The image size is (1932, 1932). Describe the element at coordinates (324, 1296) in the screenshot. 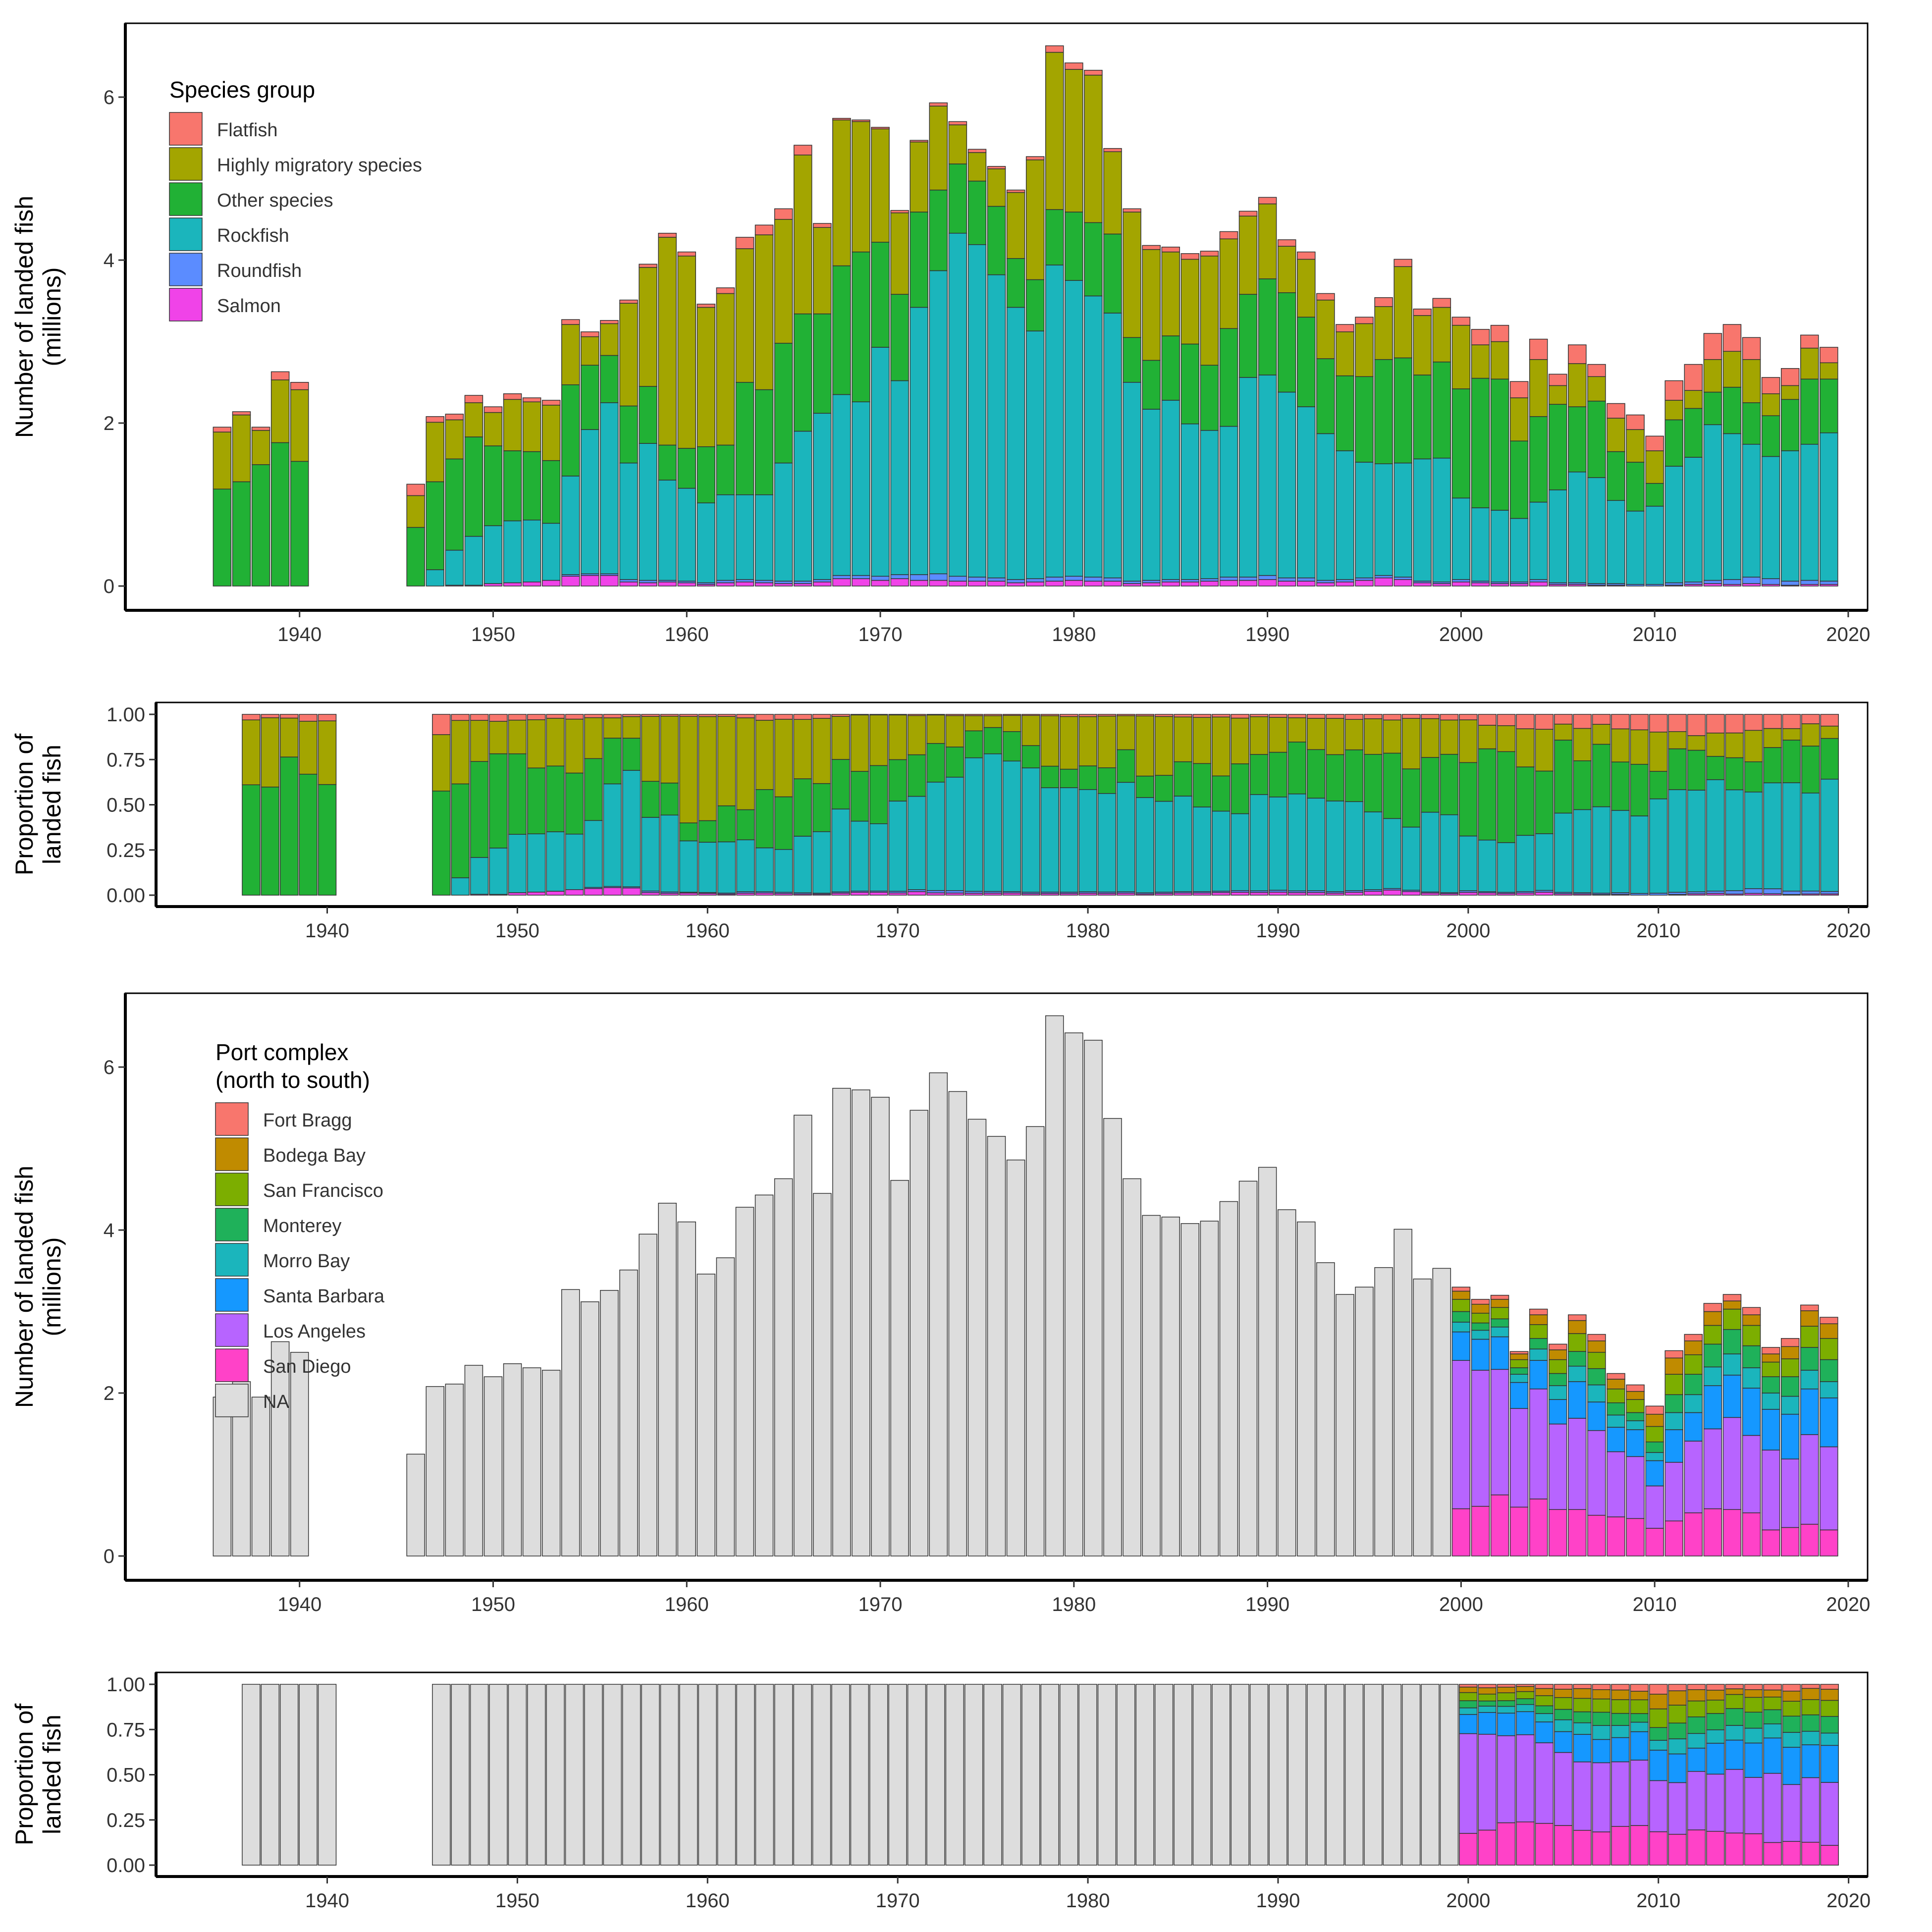

I see `legend-label: Santa Barbara` at that location.